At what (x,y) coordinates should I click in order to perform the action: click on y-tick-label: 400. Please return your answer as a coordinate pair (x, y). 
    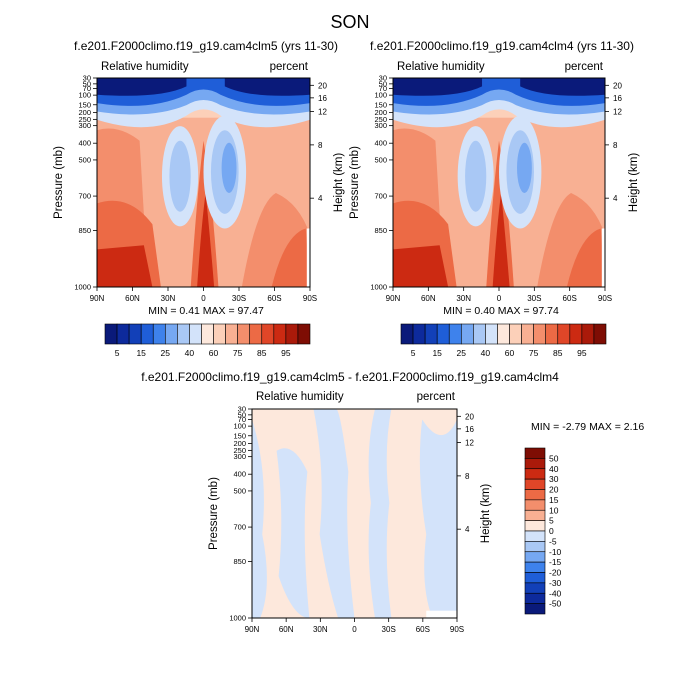
    Looking at the image, I should click on (380, 143).